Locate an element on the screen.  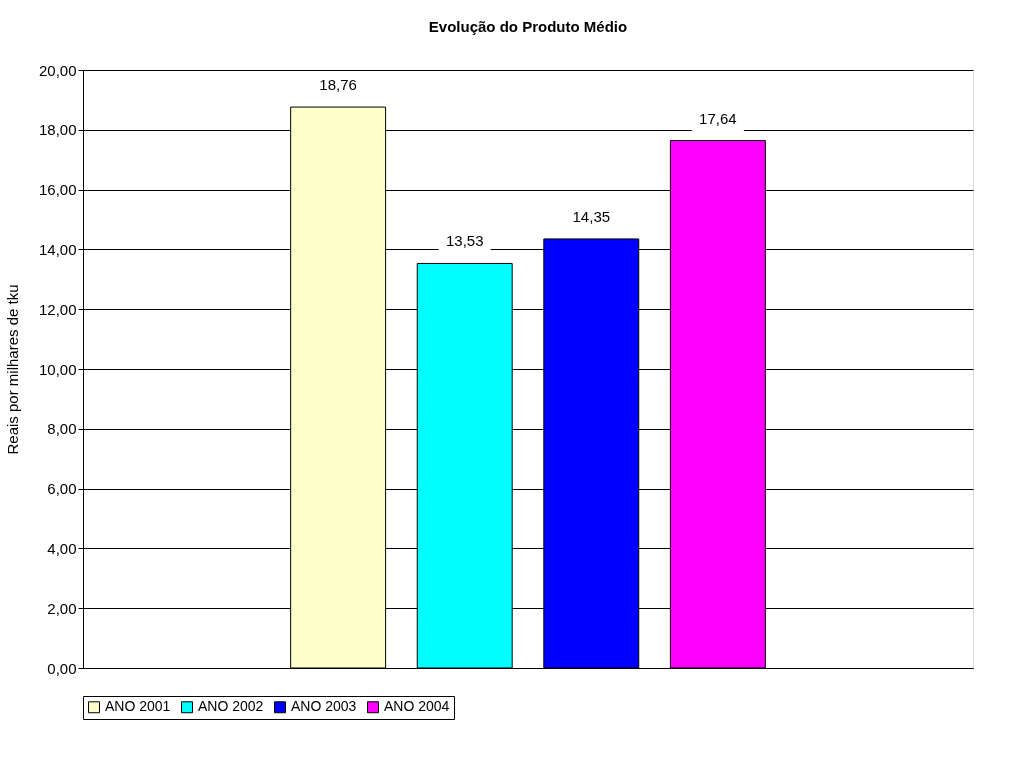
y-tick-label: 6,00 is located at coordinates (62, 489).